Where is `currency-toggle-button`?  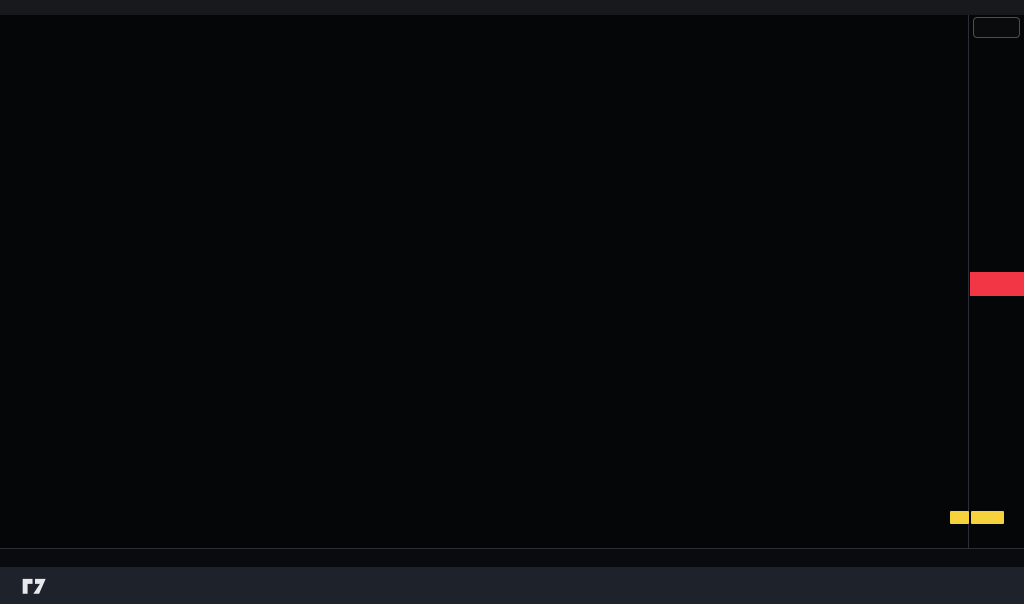 currency-toggle-button is located at coordinates (996, 27).